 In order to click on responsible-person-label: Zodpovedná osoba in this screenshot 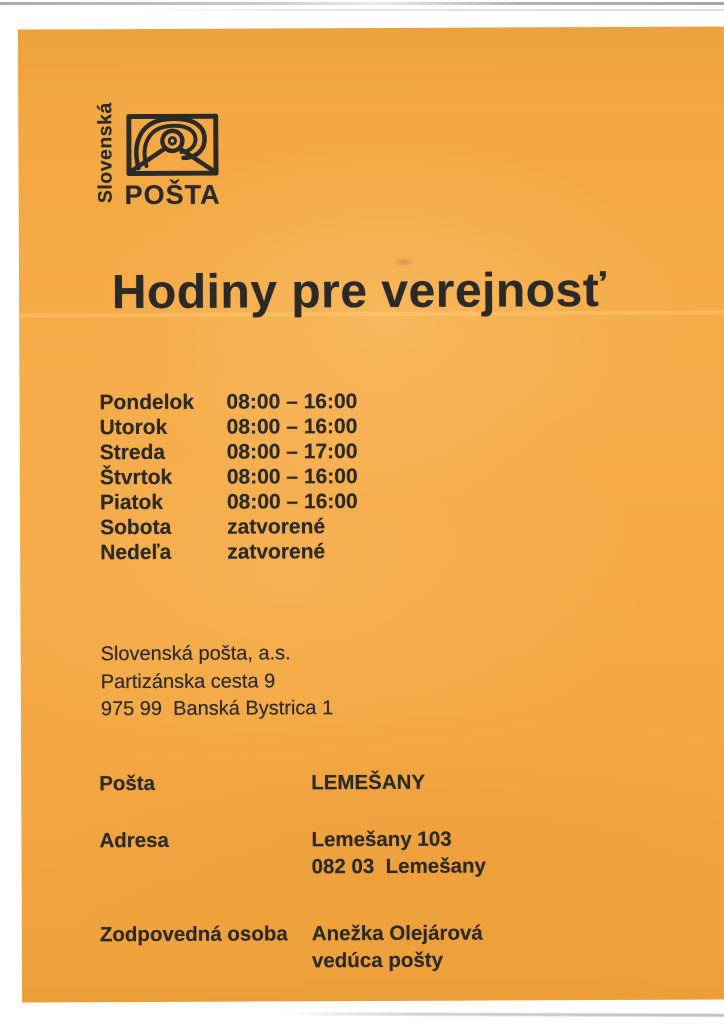, I will do `click(193, 934)`.